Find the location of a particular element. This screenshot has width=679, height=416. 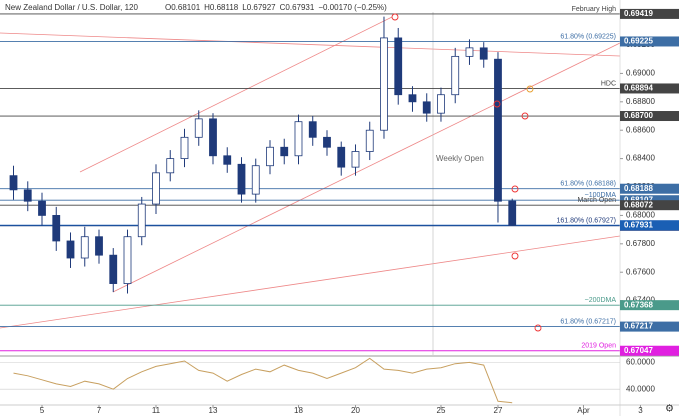

level-name: March Open is located at coordinates (596, 200).